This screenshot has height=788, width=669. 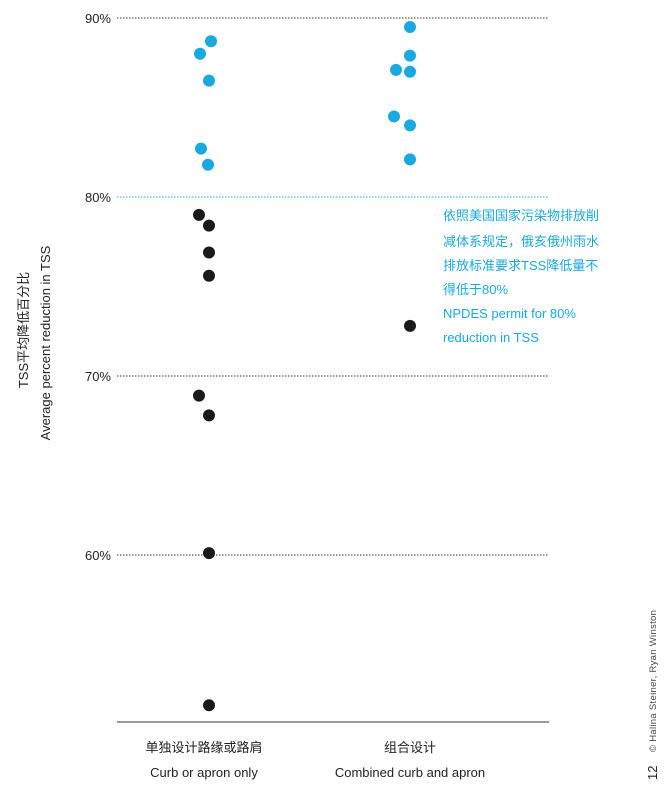 I want to click on category-label-cn-0: 单独设计路缘或路肩, so click(x=203, y=747).